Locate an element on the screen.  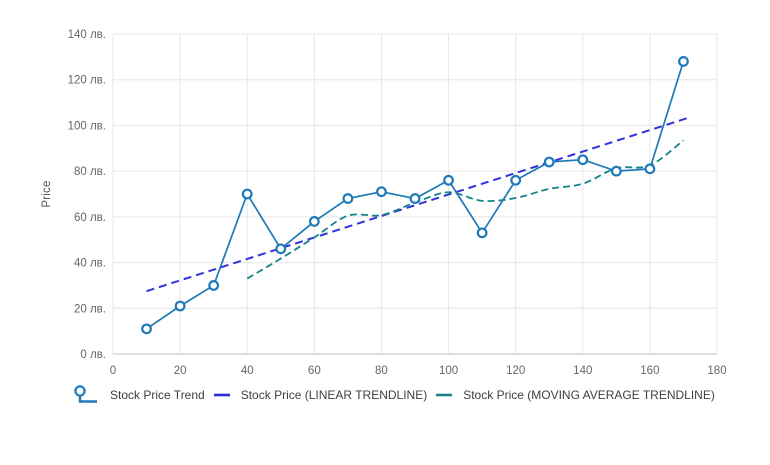
series-marker-swatch is located at coordinates (85, 394).